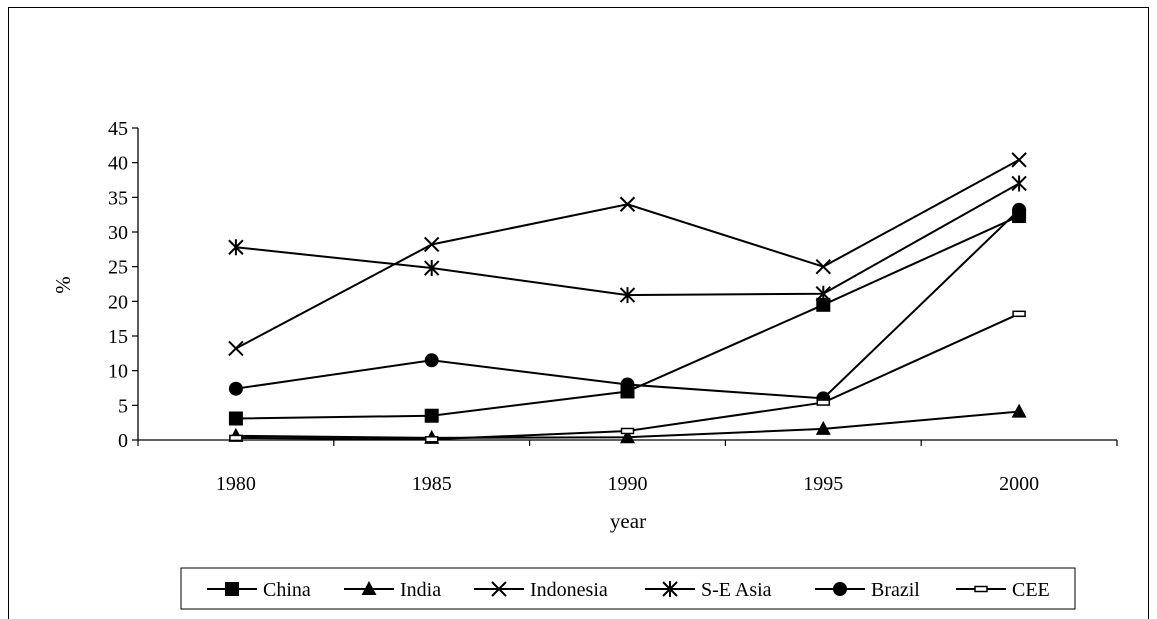  I want to click on series-line-cee, so click(627, 376).